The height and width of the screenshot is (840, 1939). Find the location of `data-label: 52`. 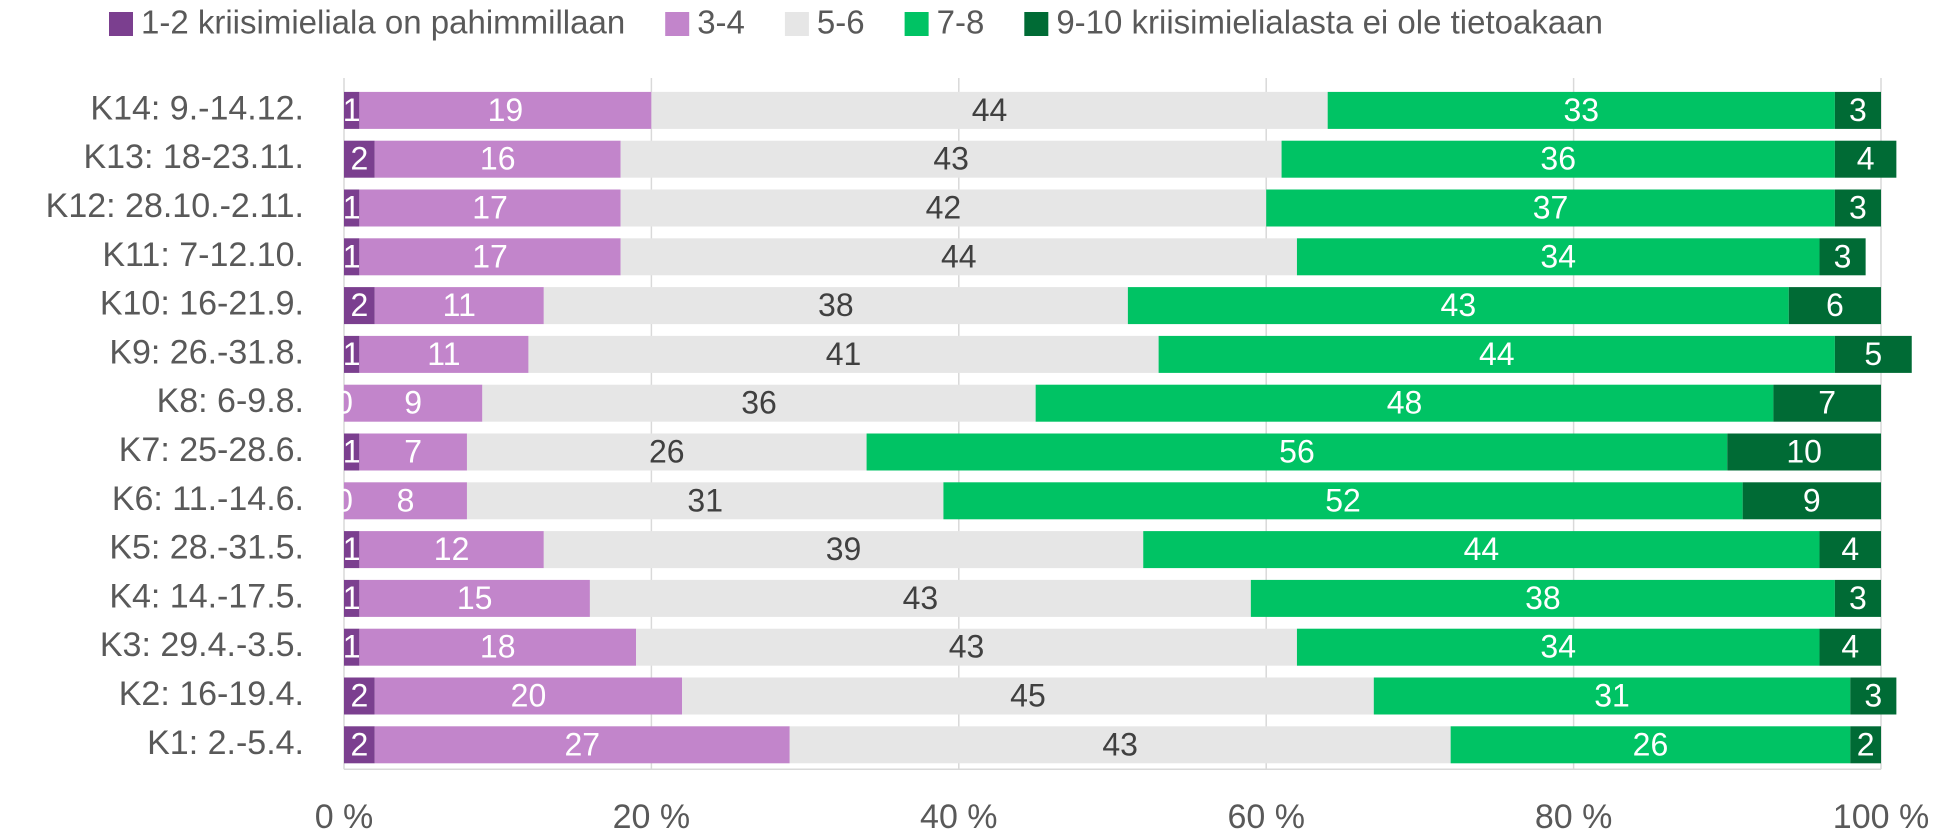

data-label: 52 is located at coordinates (1343, 500).